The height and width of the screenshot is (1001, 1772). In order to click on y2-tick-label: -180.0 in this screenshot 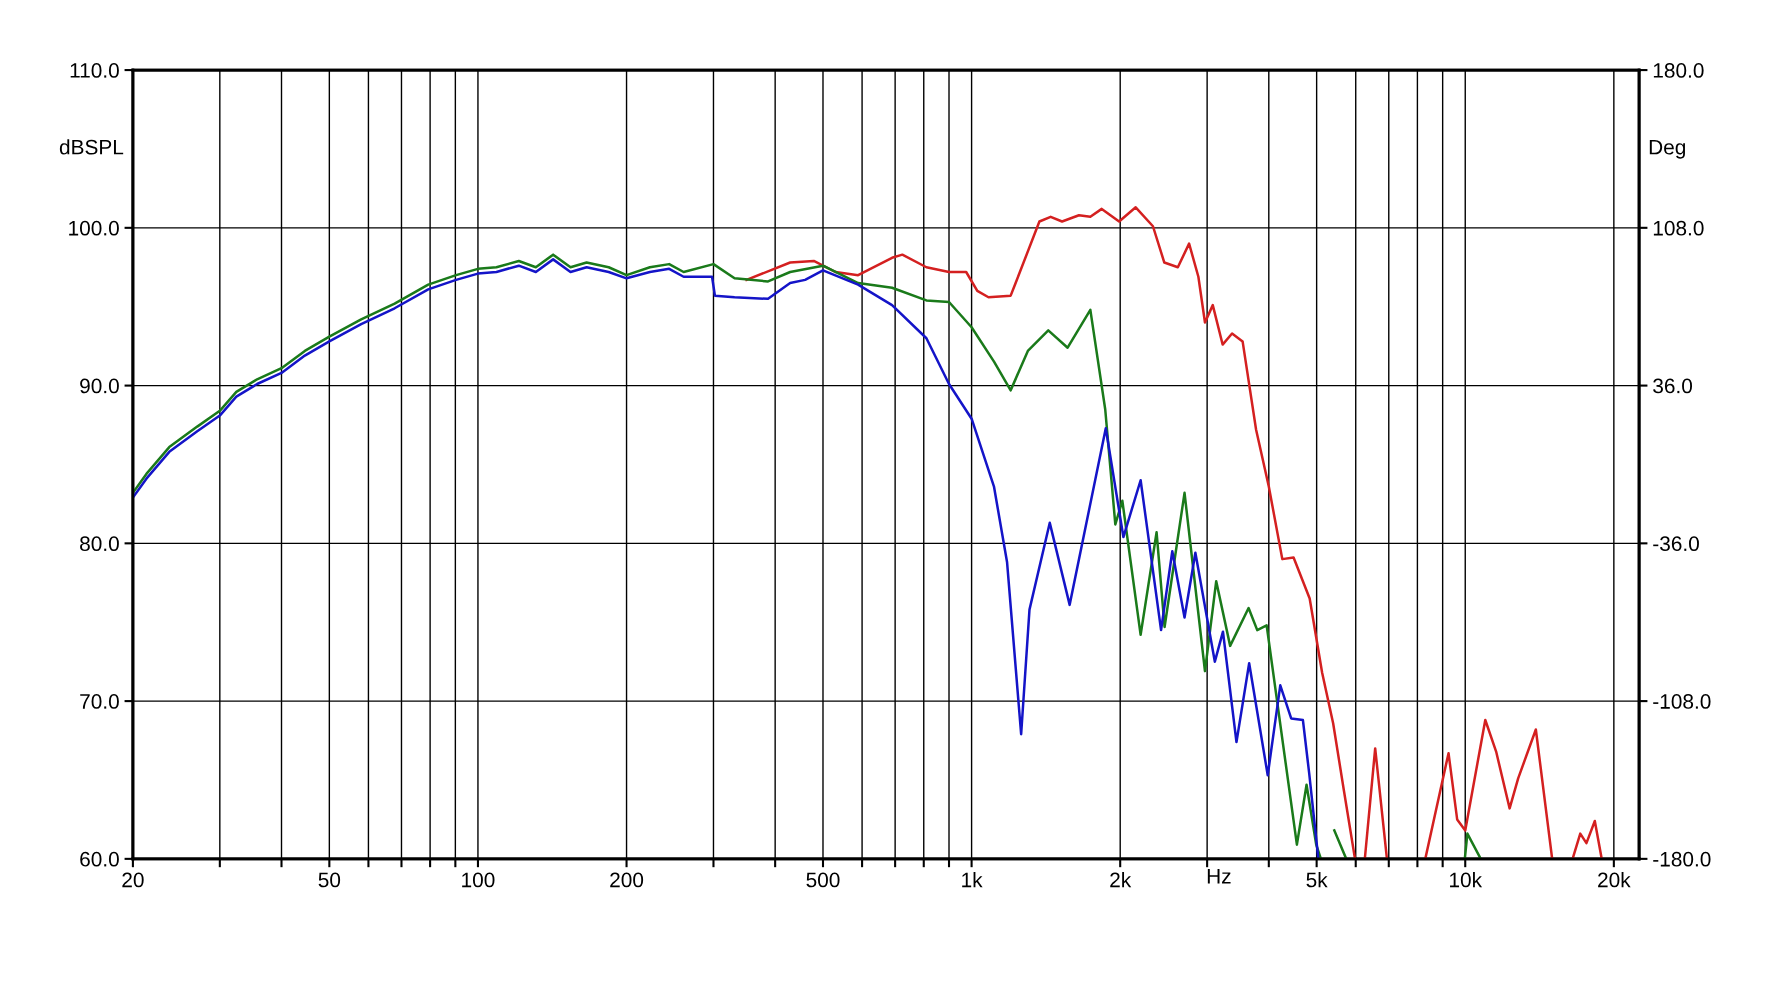, I will do `click(1682, 859)`.